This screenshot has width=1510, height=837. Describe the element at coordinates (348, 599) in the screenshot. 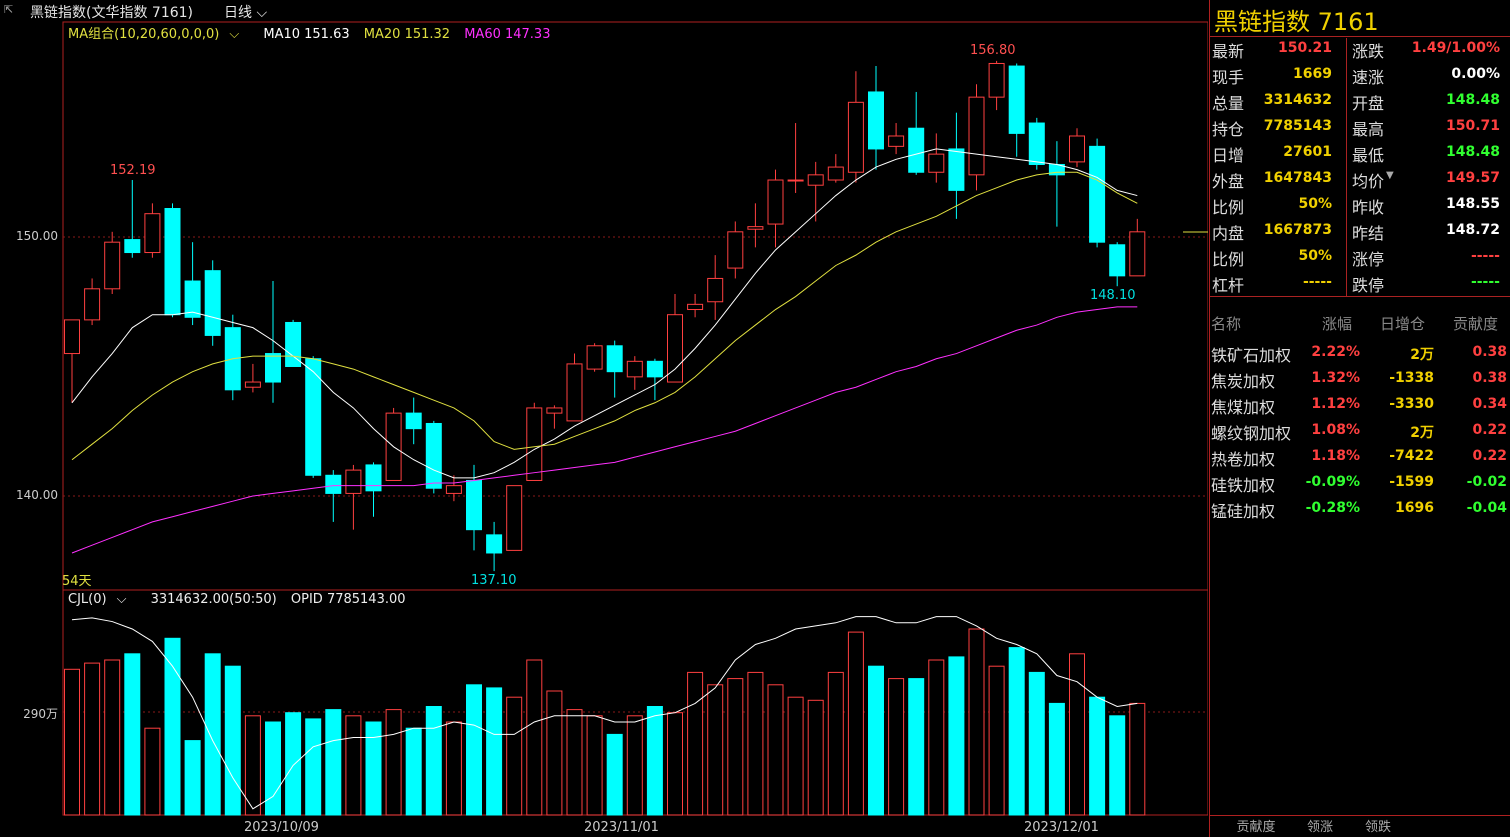

I see `opid-values: OPID 7785143.00` at that location.